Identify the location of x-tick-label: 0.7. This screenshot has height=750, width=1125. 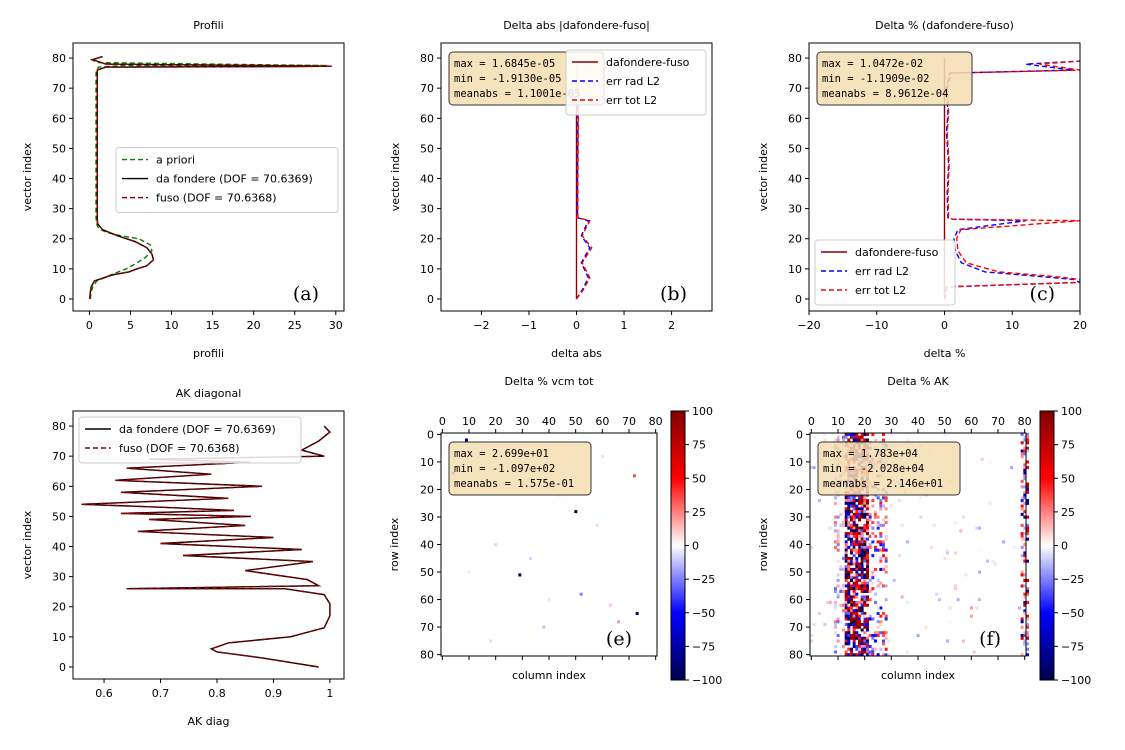
(161, 693).